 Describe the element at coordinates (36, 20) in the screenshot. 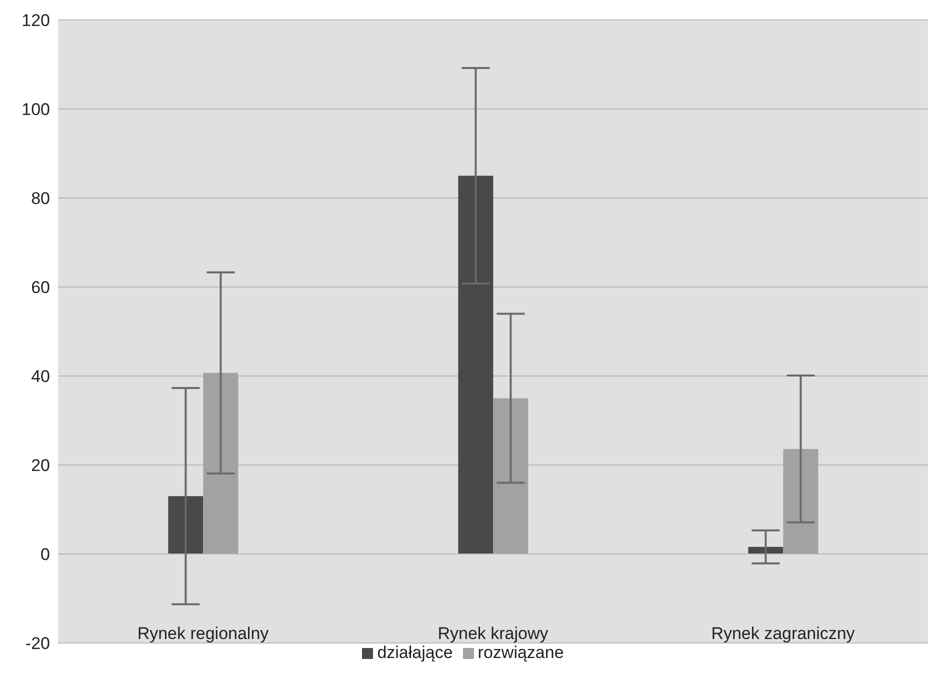

I see `y-tick-label: 120` at that location.